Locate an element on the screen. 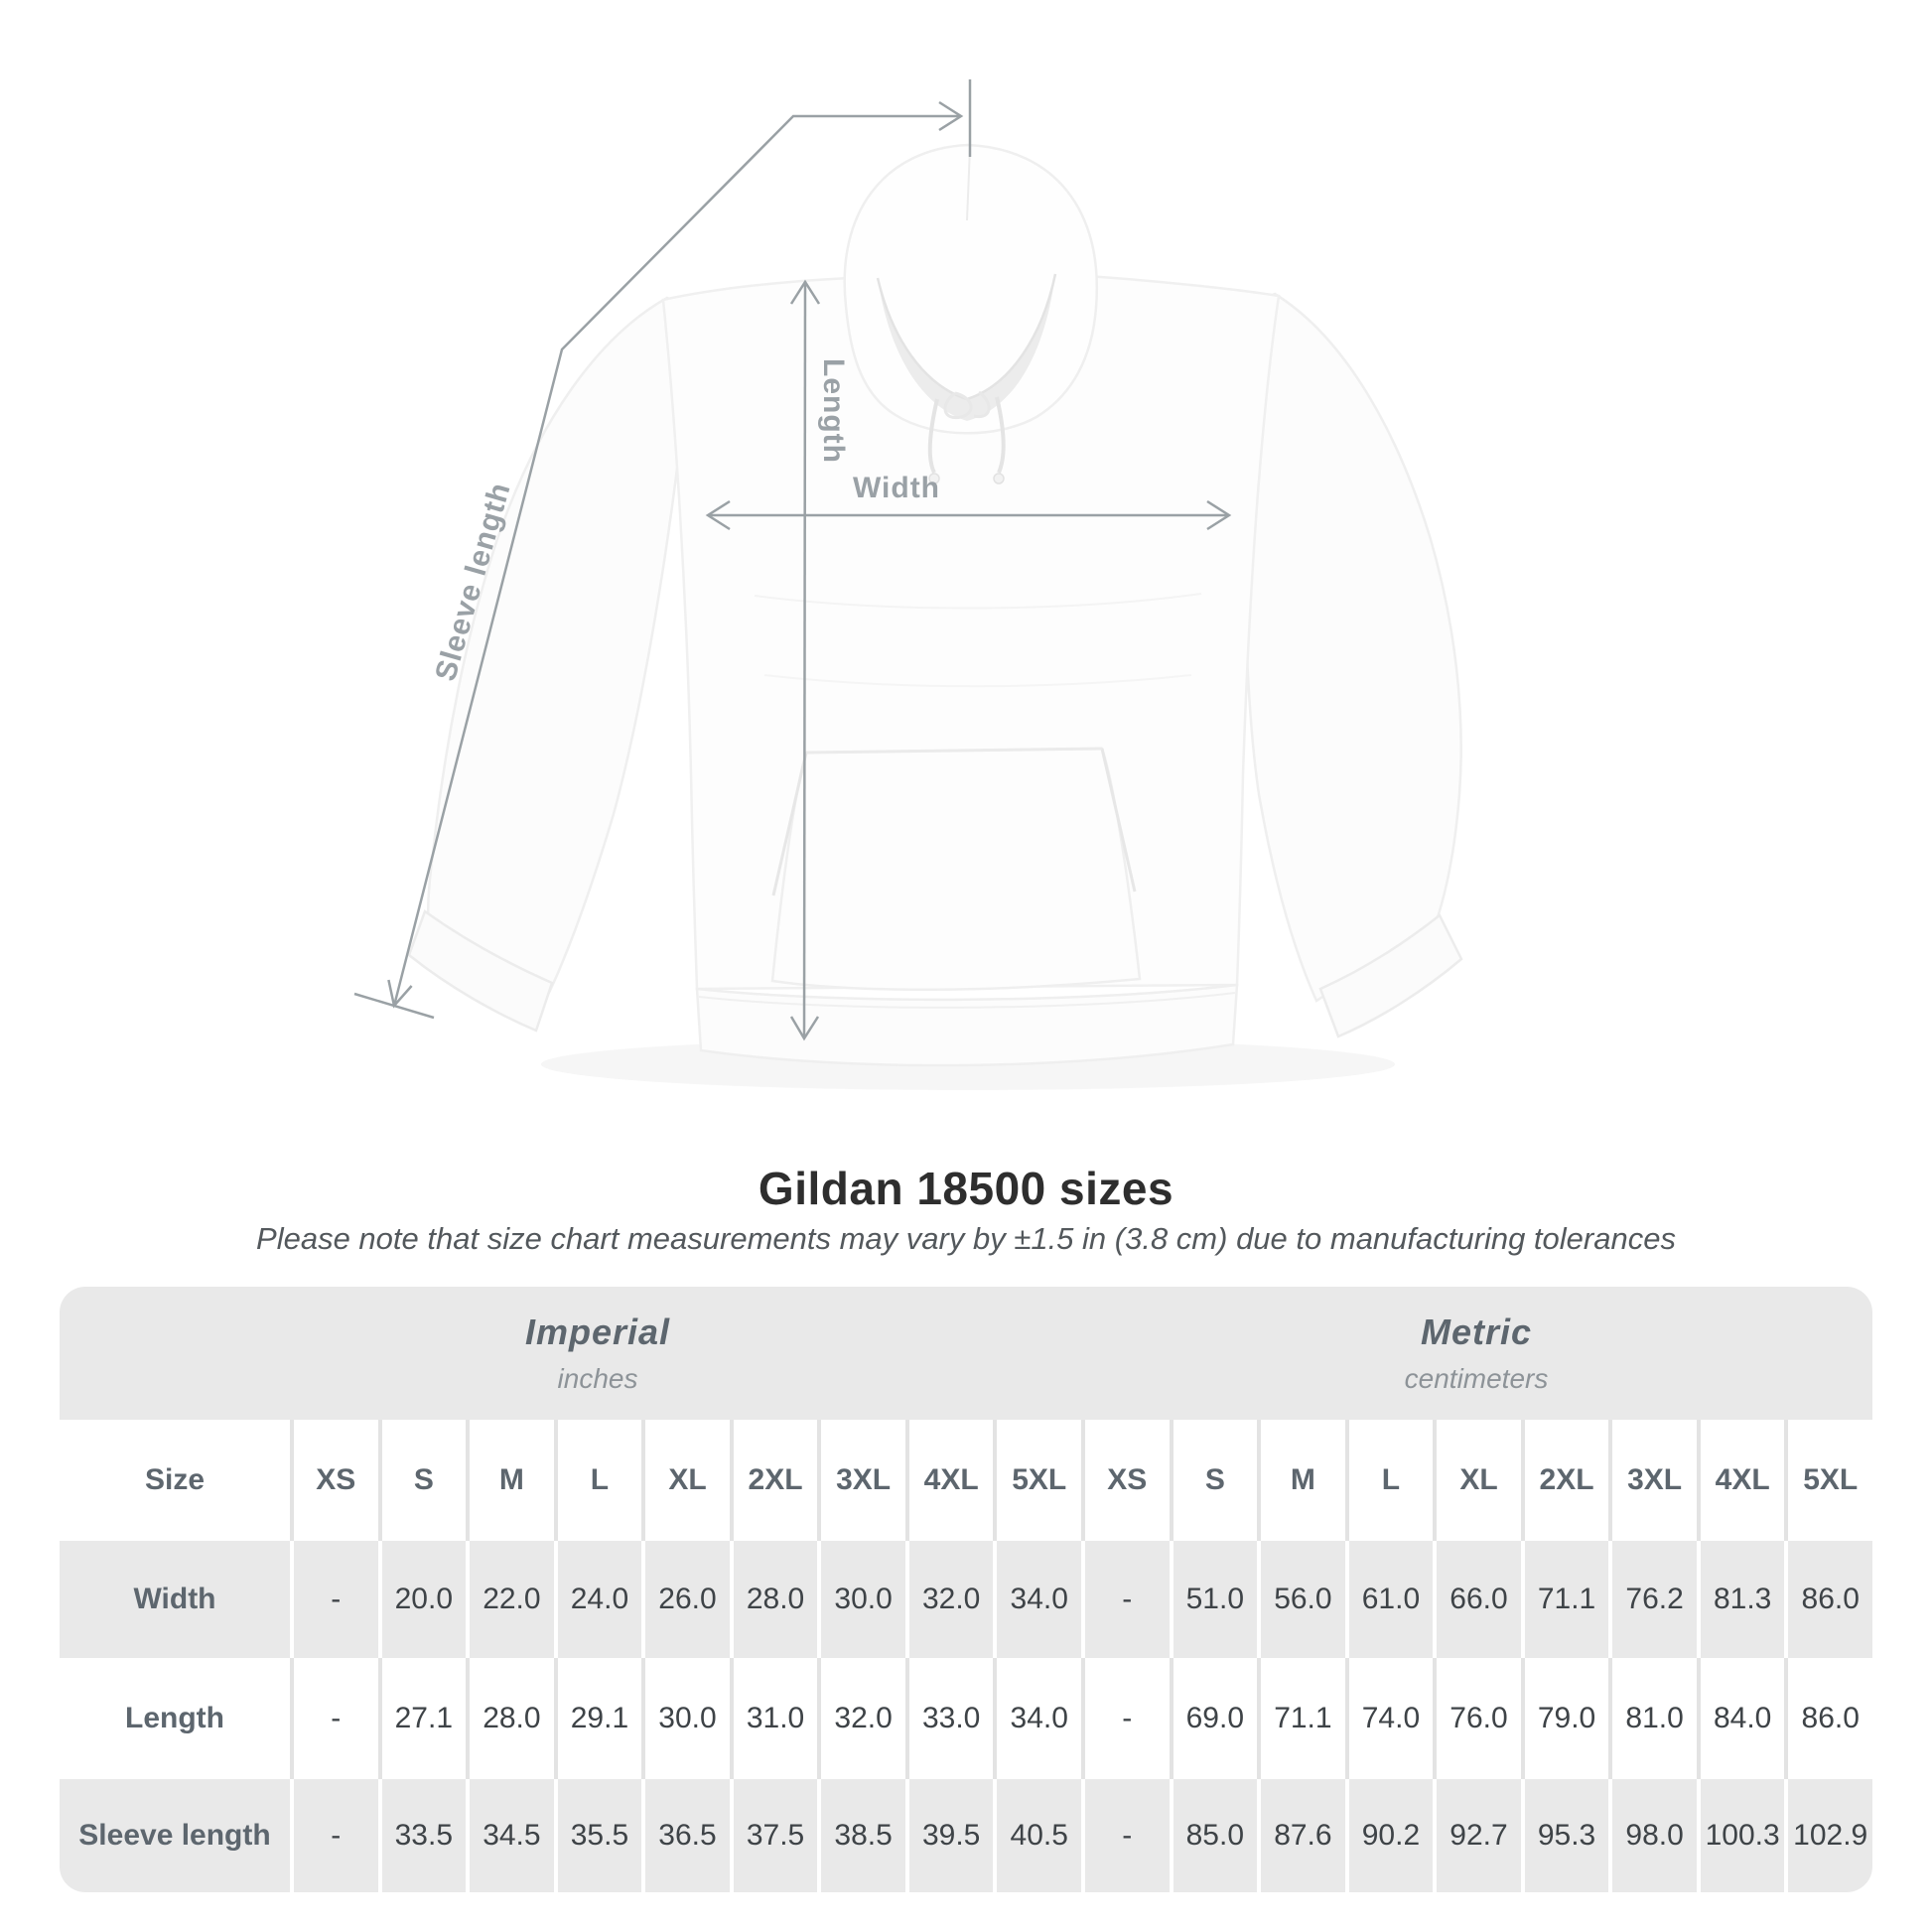 The image size is (1932, 1932). pocket-opening-right is located at coordinates (1119, 821).